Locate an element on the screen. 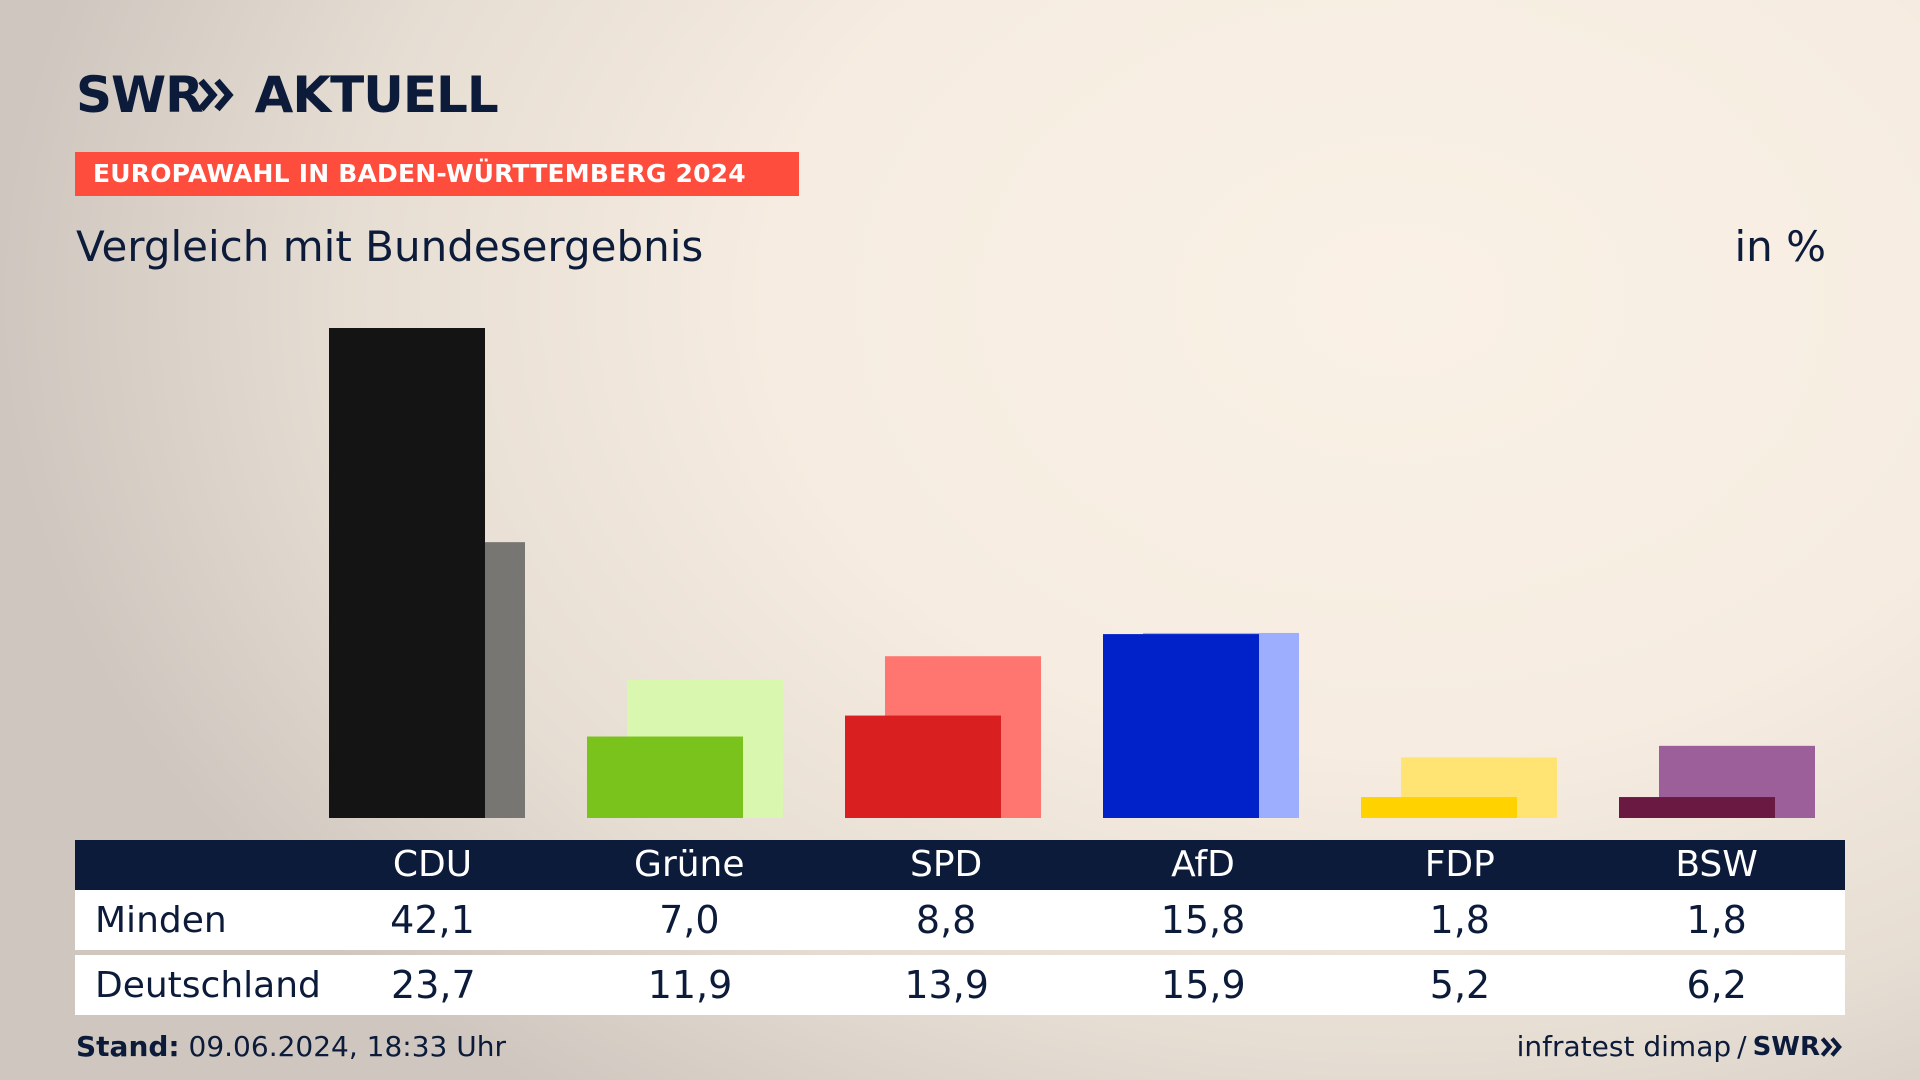 The image size is (1920, 1080). value-cell: 13,9 is located at coordinates (946, 985).